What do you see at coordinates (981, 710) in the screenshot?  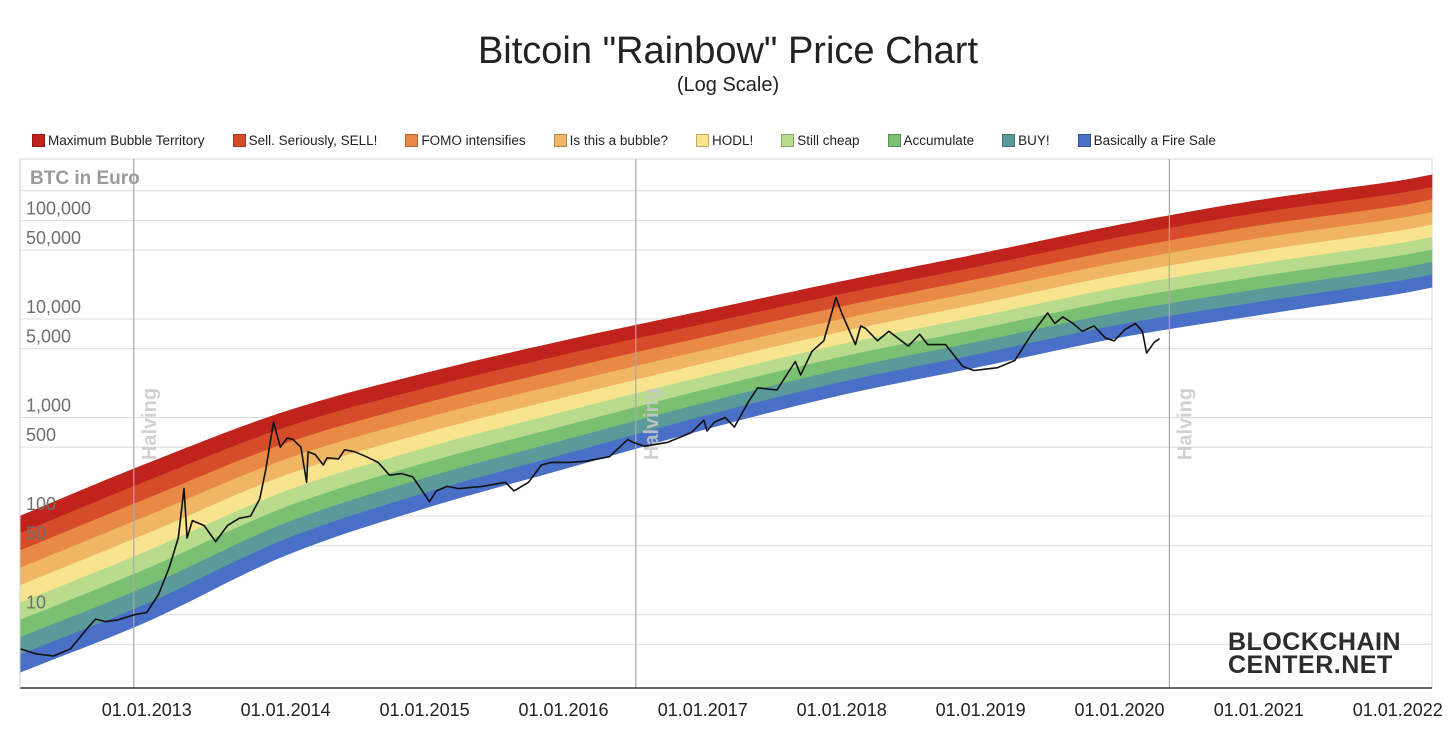 I see `x-tick-label: 01.01.2019` at bounding box center [981, 710].